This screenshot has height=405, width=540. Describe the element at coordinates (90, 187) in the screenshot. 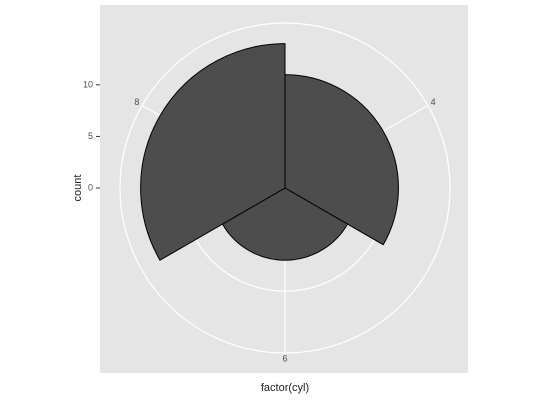

I see `y-tick-label: 0` at that location.